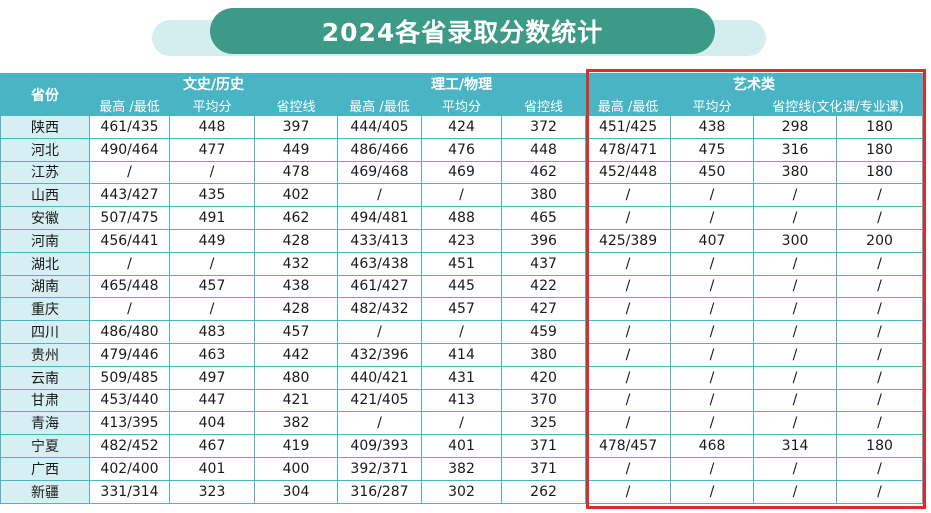  What do you see at coordinates (462, 105) in the screenshot?
I see `subheader-ligong-average: 平均分` at bounding box center [462, 105].